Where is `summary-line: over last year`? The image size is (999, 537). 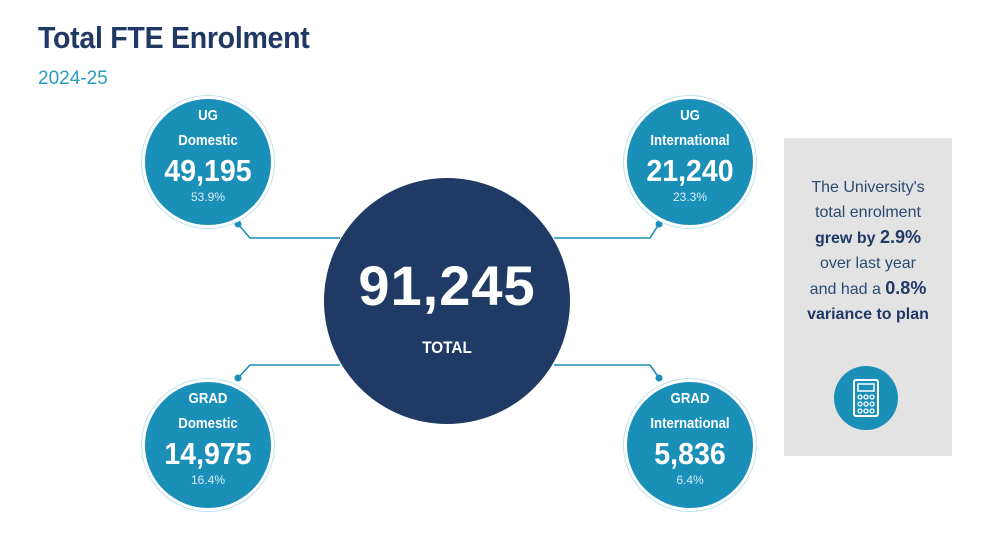
summary-line: over last year is located at coordinates (868, 263).